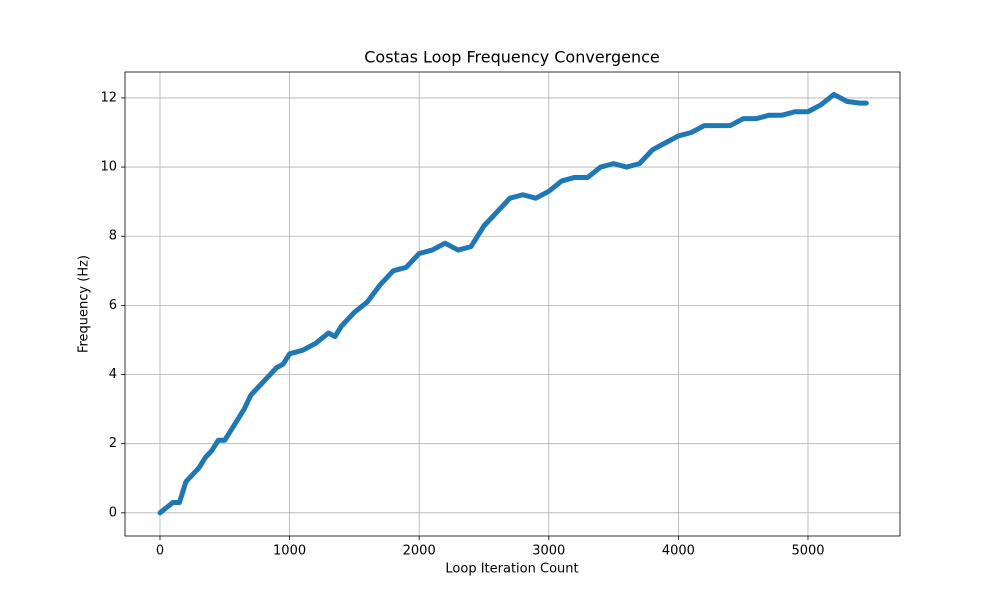 This screenshot has height=604, width=1000. What do you see at coordinates (113, 443) in the screenshot?
I see `y-tick-label: 2` at bounding box center [113, 443].